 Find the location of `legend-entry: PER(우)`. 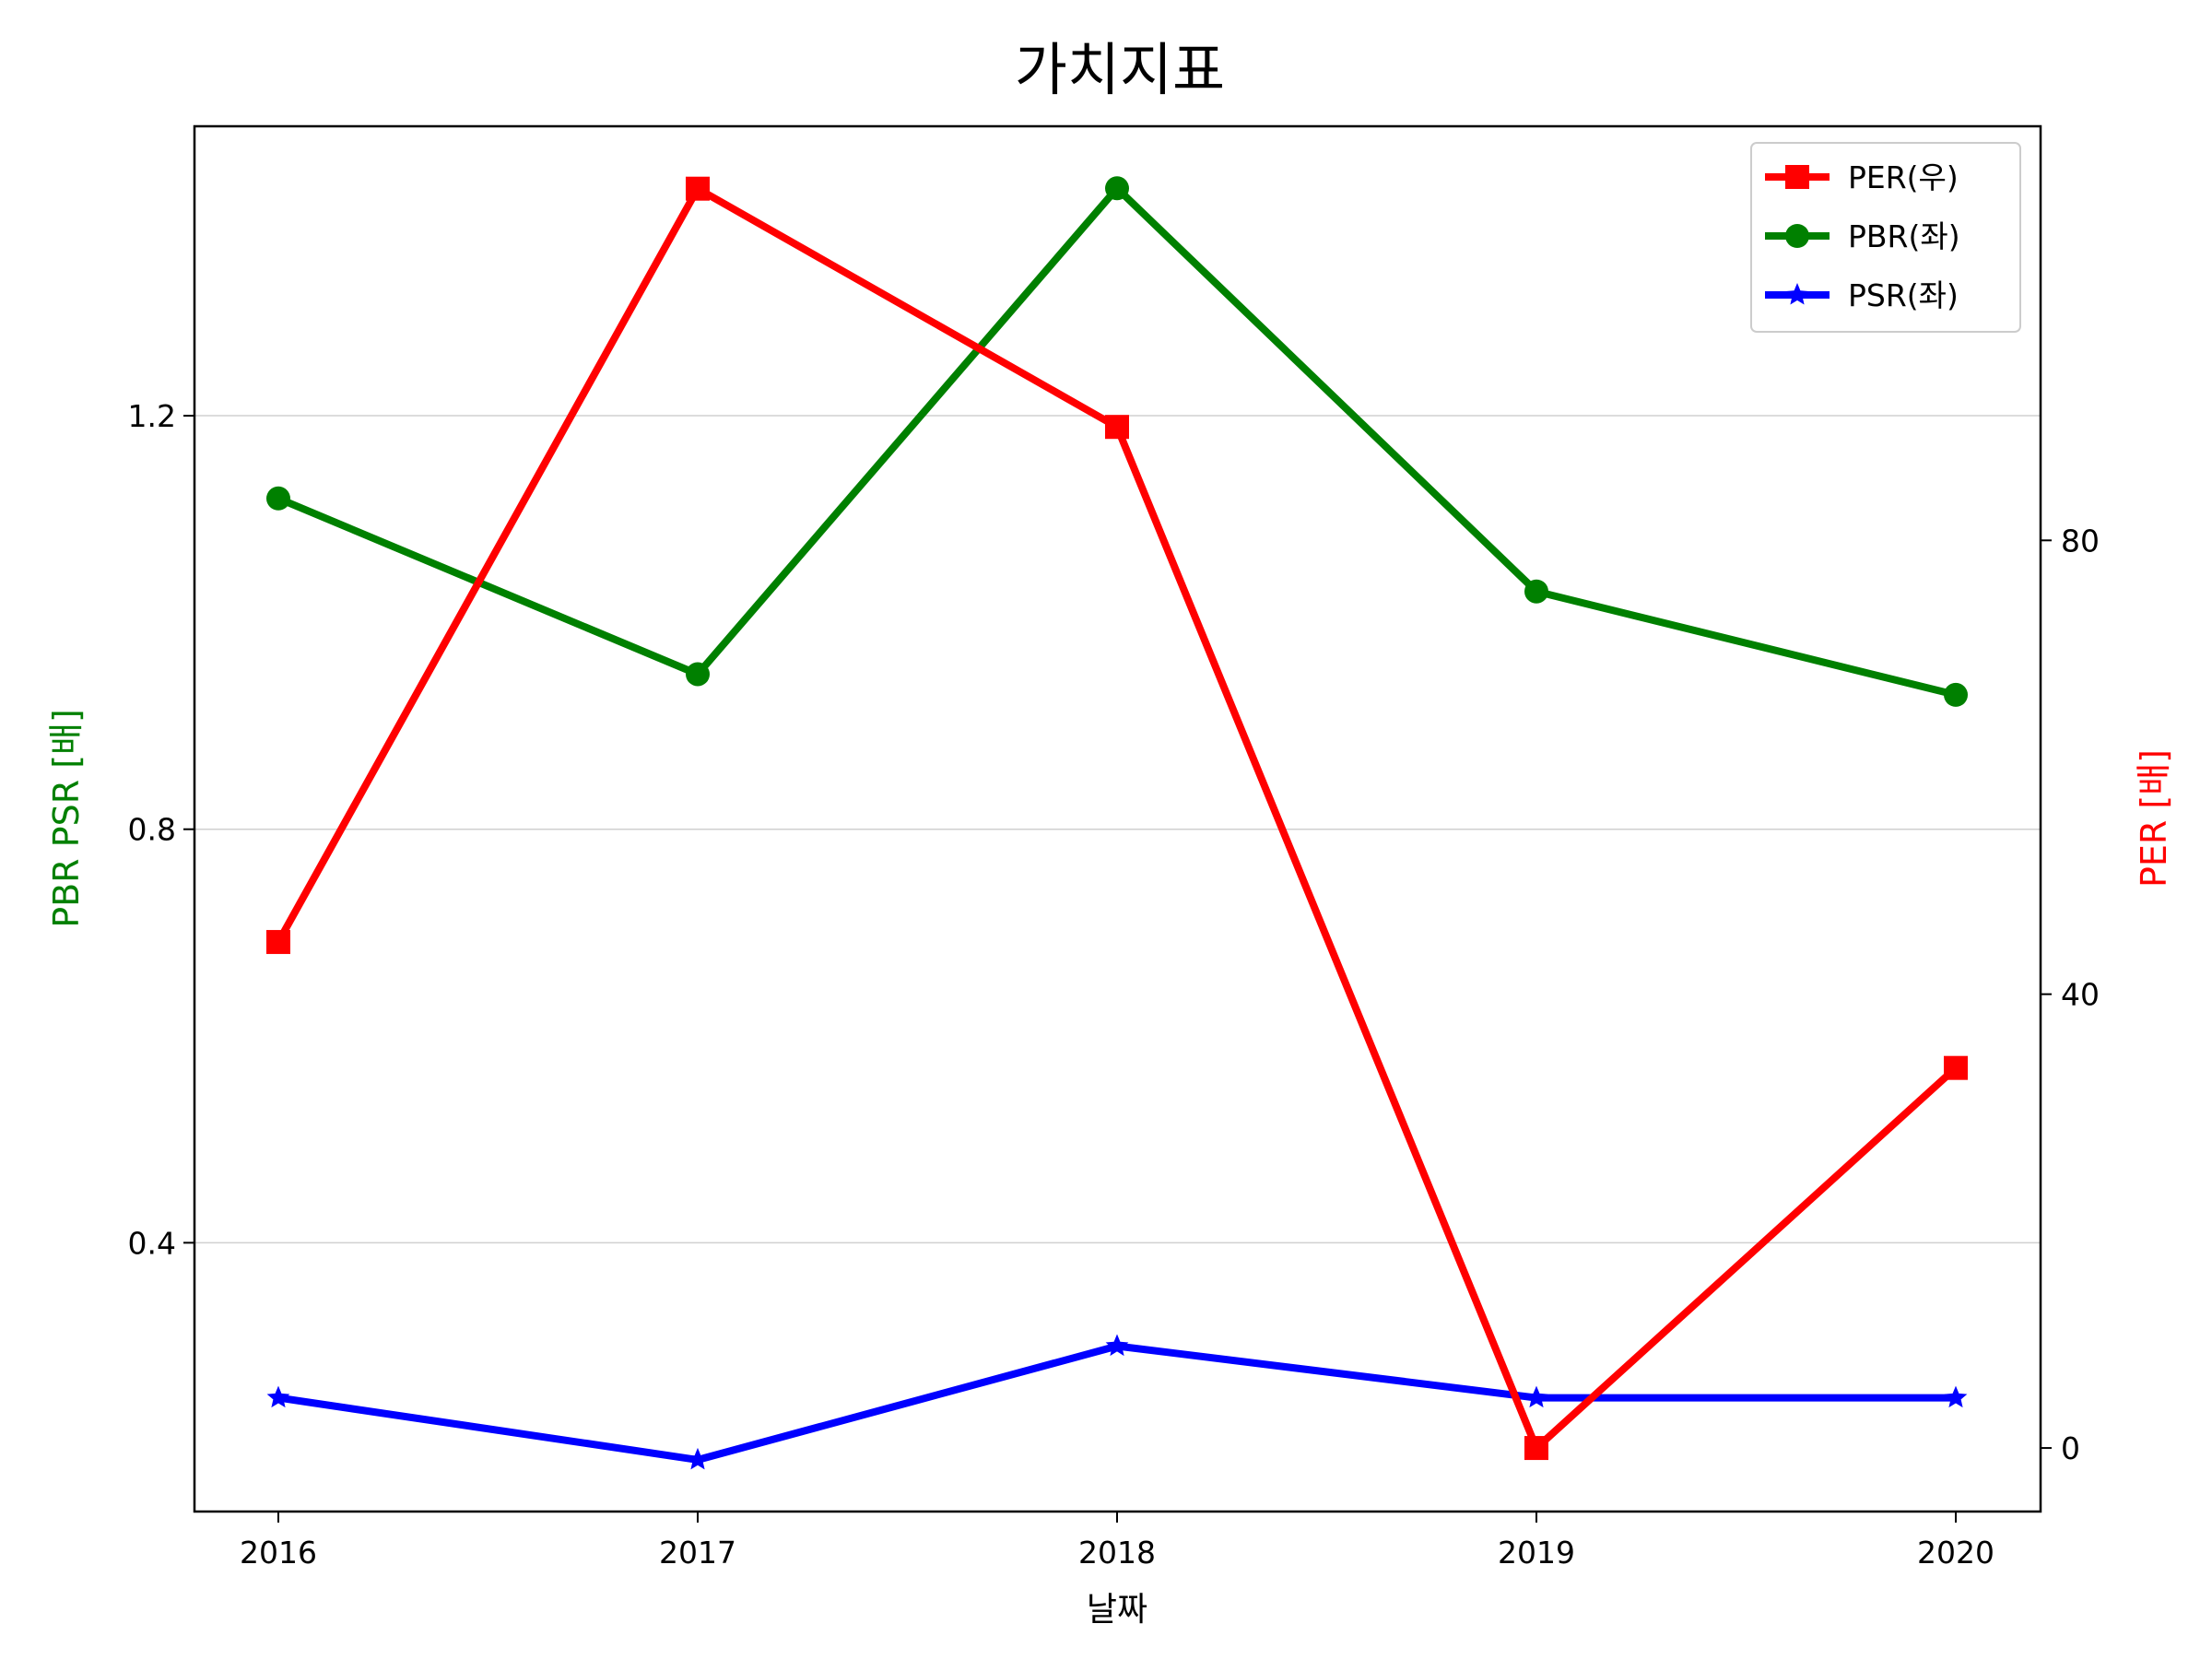

legend-entry: PER(우) is located at coordinates (1862, 177).